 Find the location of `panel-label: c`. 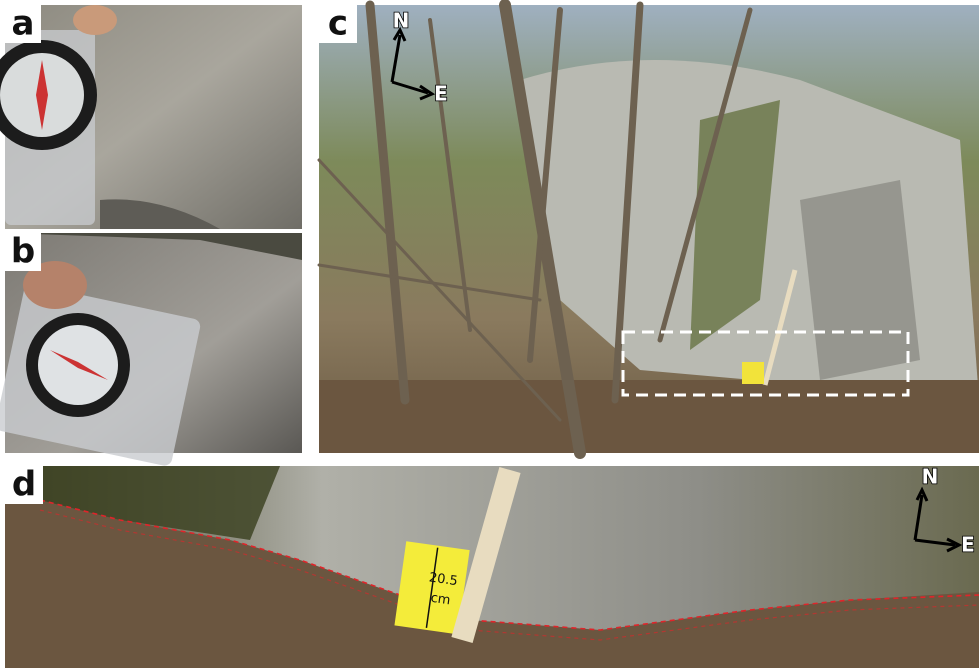

panel-label: c is located at coordinates (338, 24).